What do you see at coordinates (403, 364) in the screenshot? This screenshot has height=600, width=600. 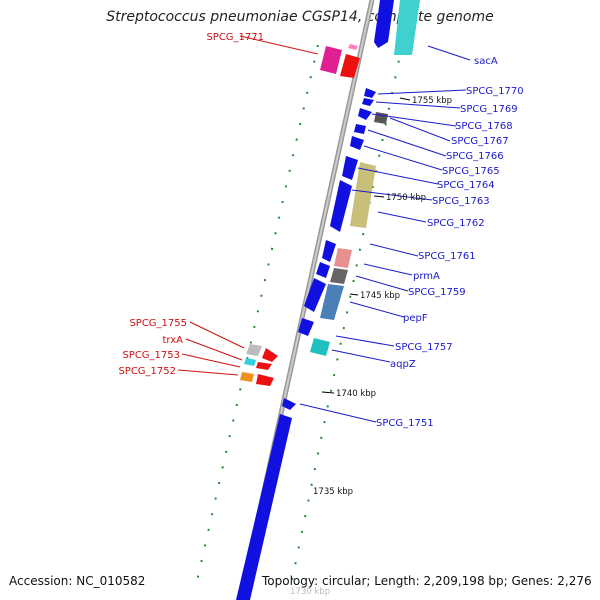 I see `gene-label-aqpZ: aqpZ` at bounding box center [403, 364].